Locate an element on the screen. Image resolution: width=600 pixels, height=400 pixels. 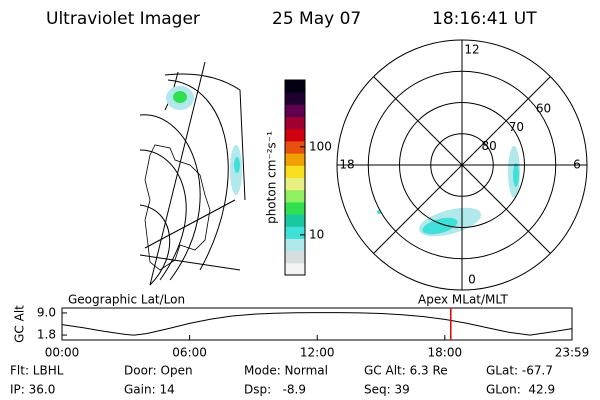
x-tick-label: 12:00 is located at coordinates (317, 353).